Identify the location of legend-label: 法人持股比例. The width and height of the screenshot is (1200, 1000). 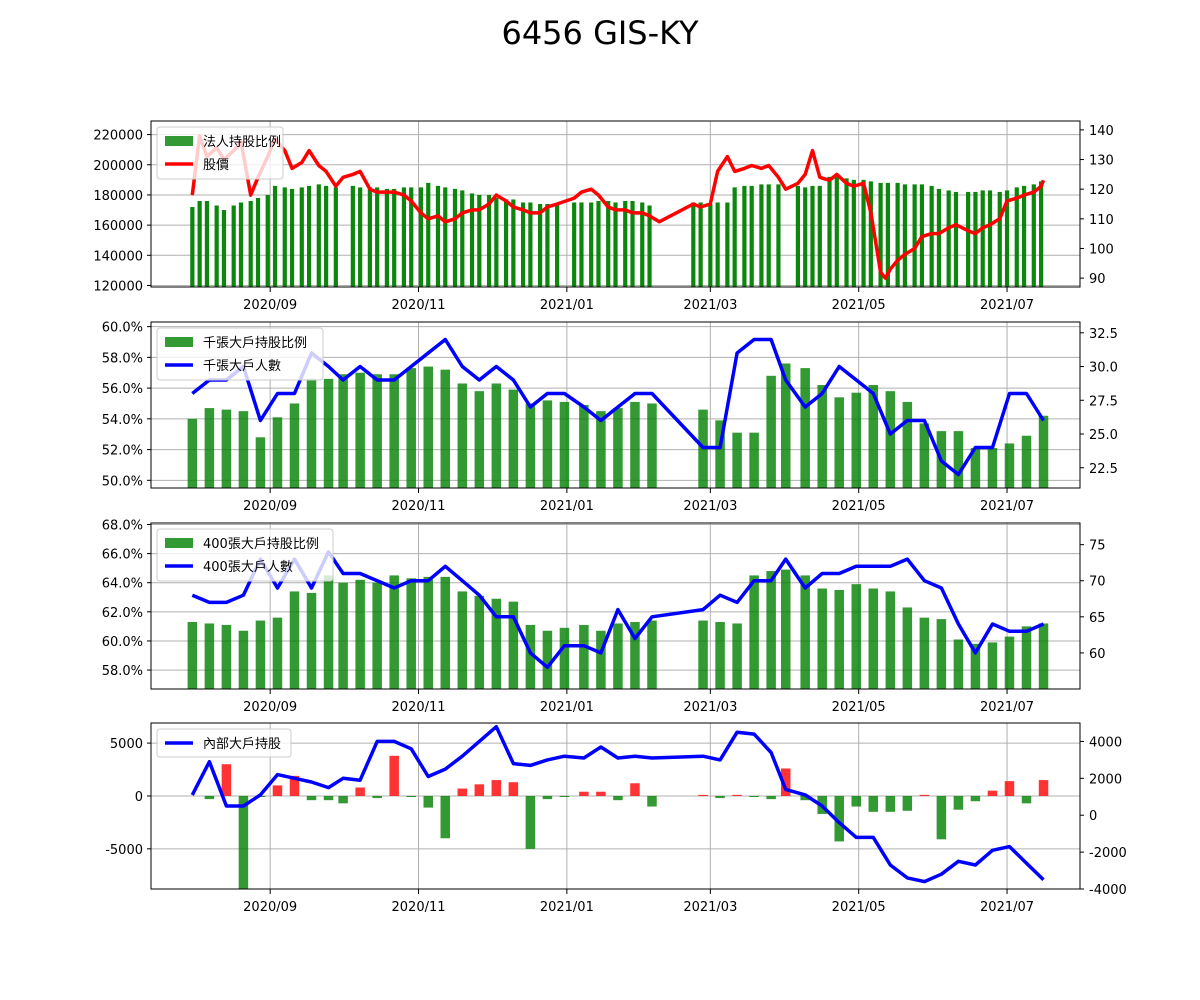
(242, 142).